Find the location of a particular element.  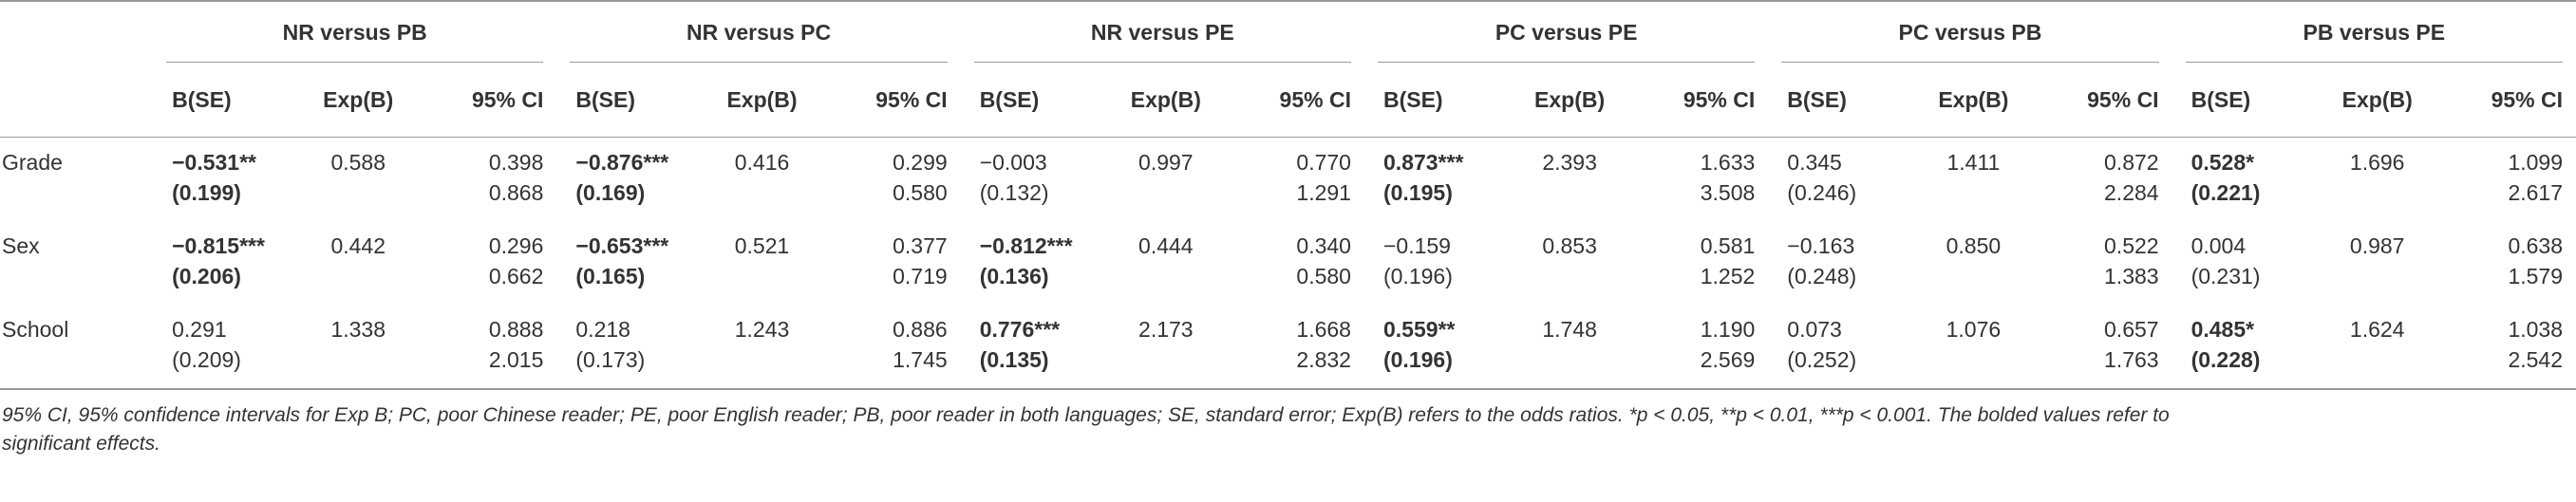

group-header: NR versus PC is located at coordinates (759, 32).